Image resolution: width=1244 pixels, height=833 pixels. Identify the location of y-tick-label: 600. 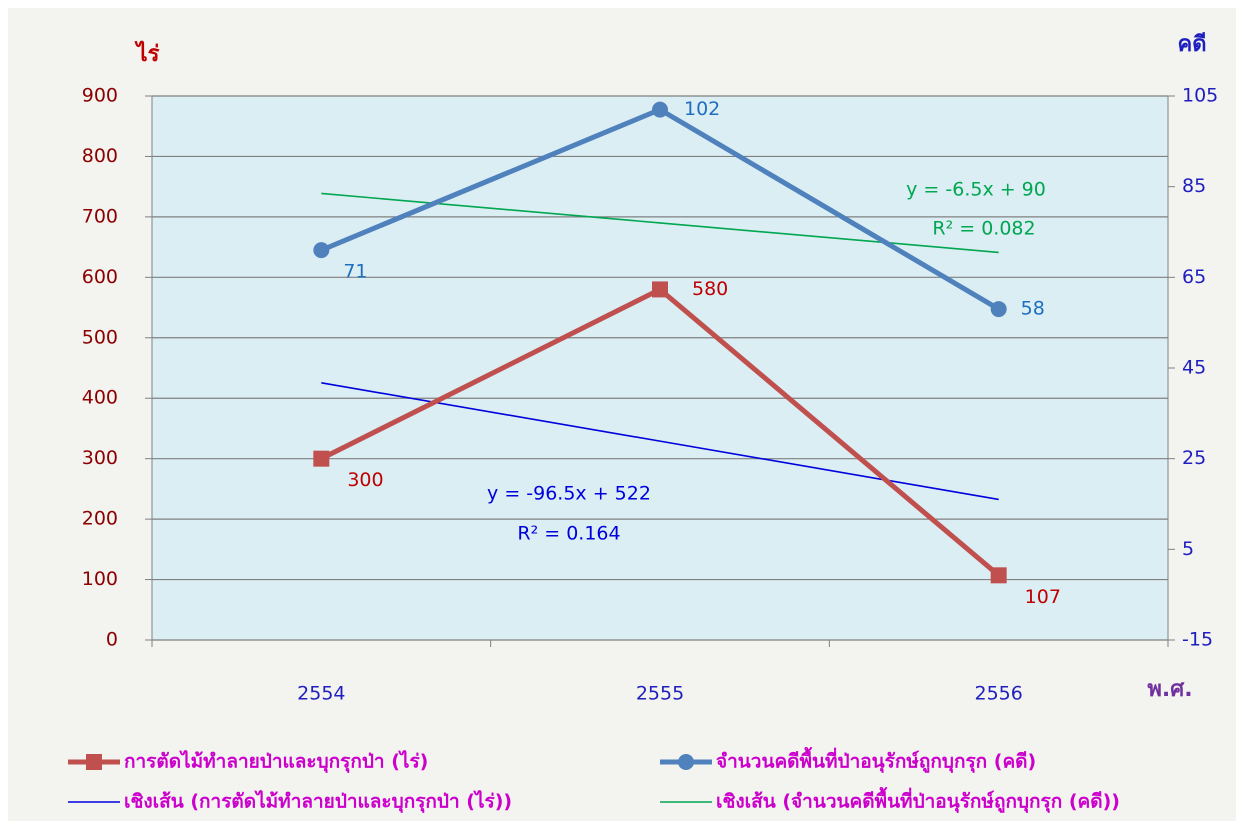
(100, 277).